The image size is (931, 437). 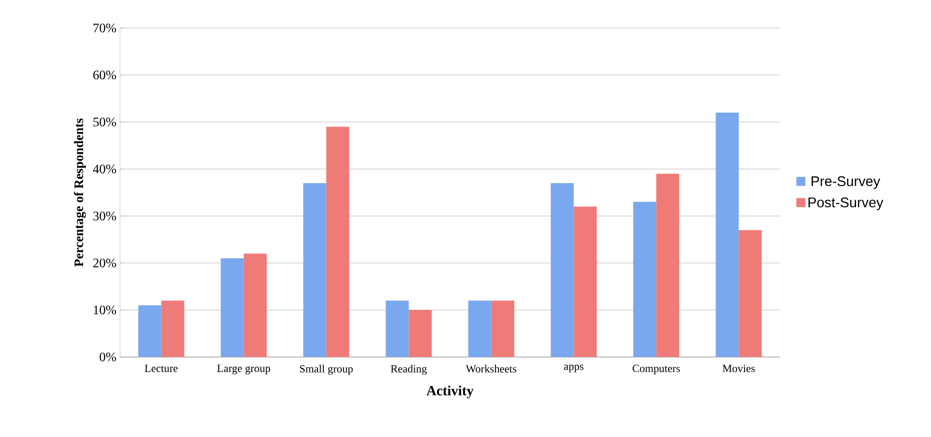 What do you see at coordinates (738, 368) in the screenshot?
I see `x-tick-label: Movies` at bounding box center [738, 368].